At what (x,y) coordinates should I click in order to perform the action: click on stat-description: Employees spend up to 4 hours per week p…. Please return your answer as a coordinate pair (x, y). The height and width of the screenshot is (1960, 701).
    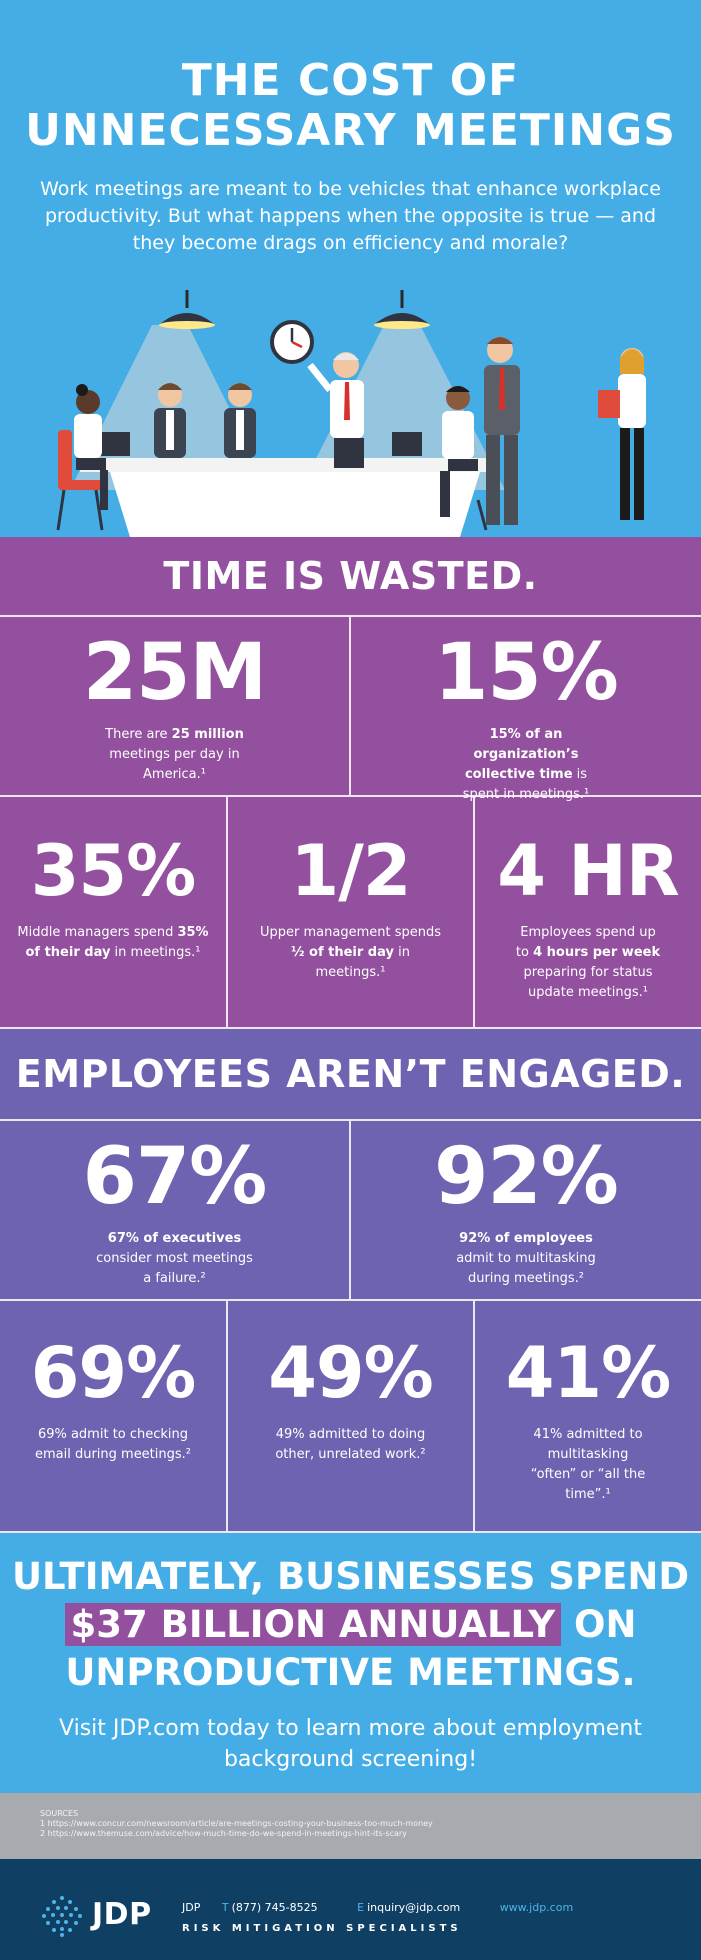
    Looking at the image, I should click on (588, 962).